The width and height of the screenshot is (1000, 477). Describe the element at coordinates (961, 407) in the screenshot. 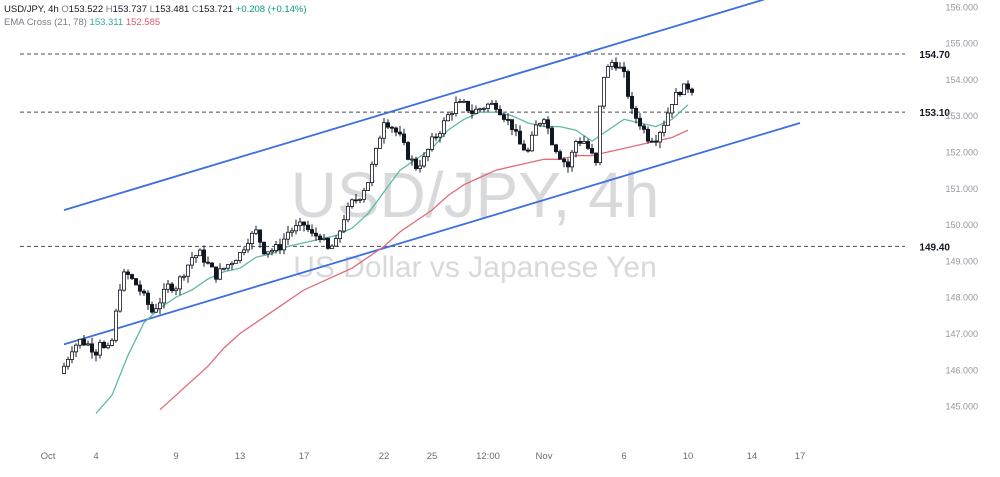

I see `y-tick-label: 145.000` at that location.